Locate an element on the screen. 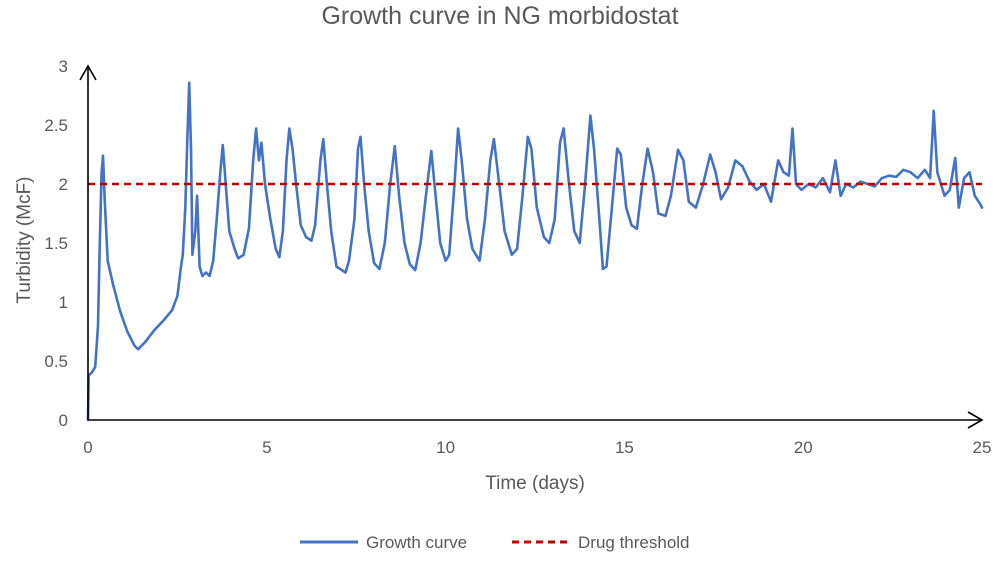 The height and width of the screenshot is (565, 1000). legend-label-drug-threshold: Drug threshold is located at coordinates (634, 542).